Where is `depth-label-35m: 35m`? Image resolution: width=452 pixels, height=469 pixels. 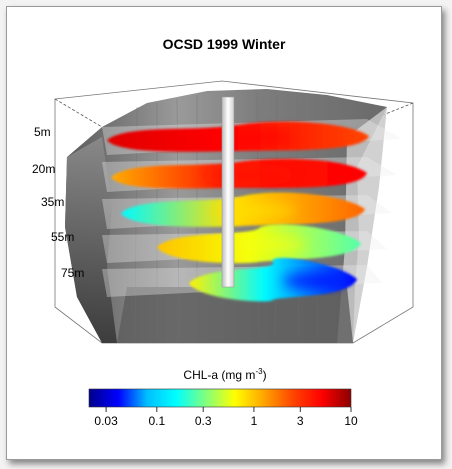 depth-label-35m: 35m is located at coordinates (52, 202).